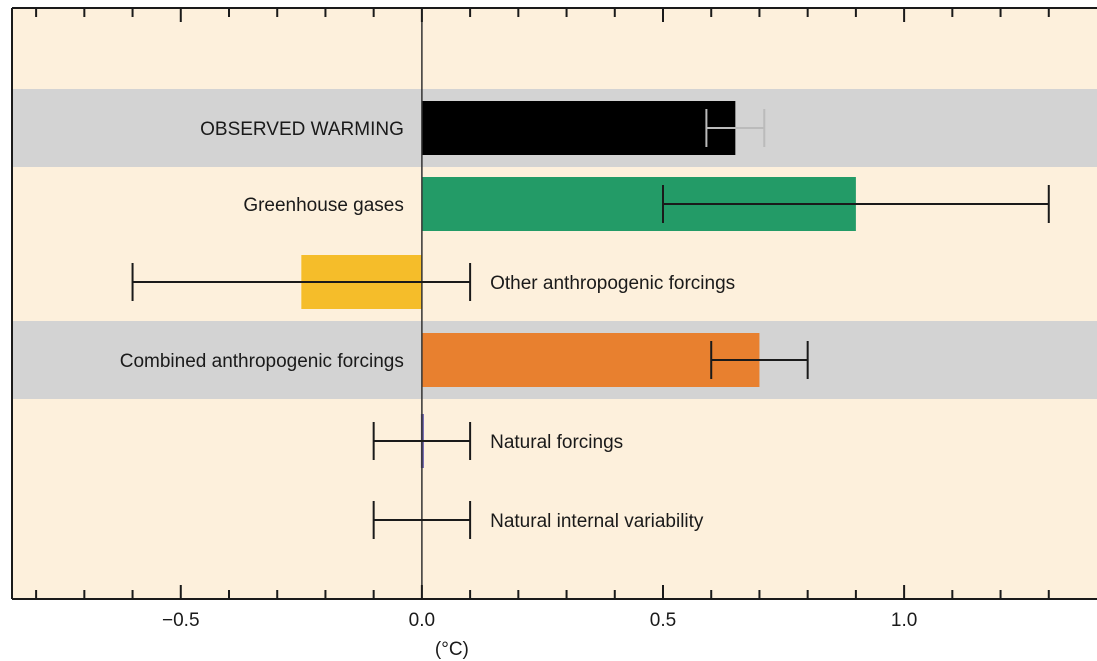 This screenshot has height=661, width=1097. What do you see at coordinates (612, 283) in the screenshot?
I see `category-label: Other anthropogenic forcings` at bounding box center [612, 283].